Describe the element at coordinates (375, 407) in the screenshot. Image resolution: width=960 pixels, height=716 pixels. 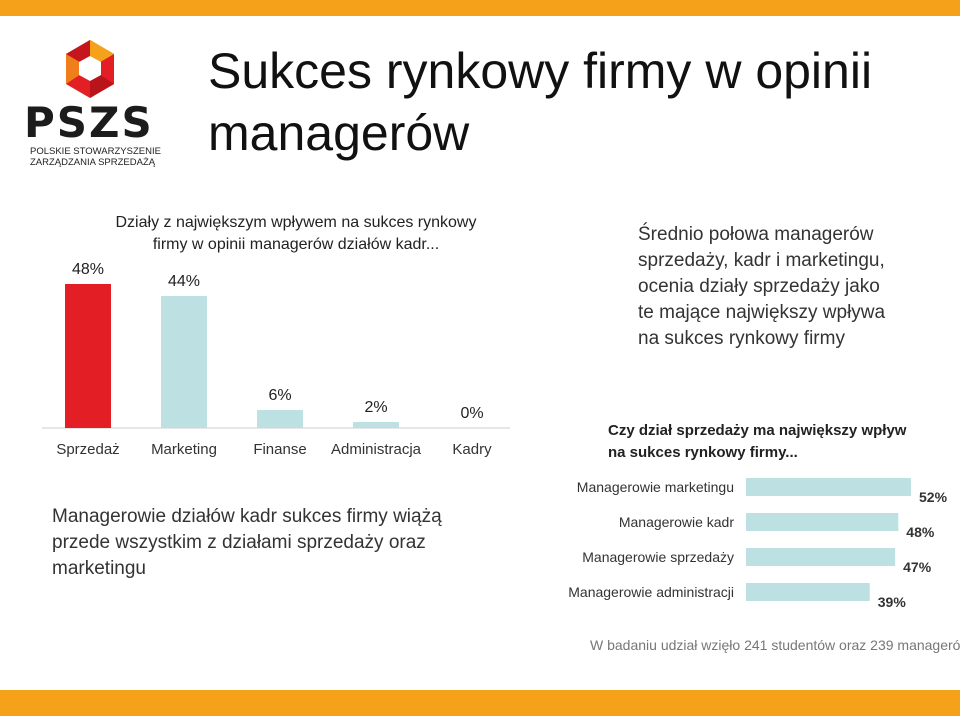
I see `bar-value-label: 2%` at that location.